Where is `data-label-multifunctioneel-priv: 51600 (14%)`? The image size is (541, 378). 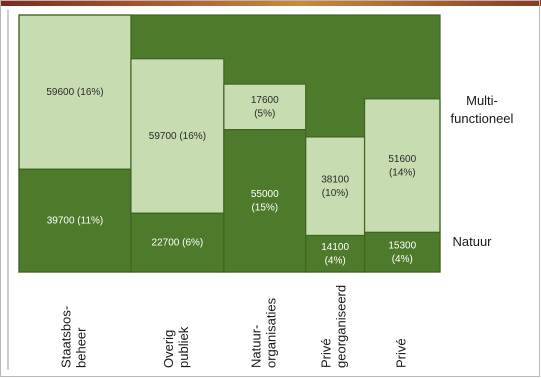 data-label-multifunctioneel-priv: 51600 (14%) is located at coordinates (402, 166).